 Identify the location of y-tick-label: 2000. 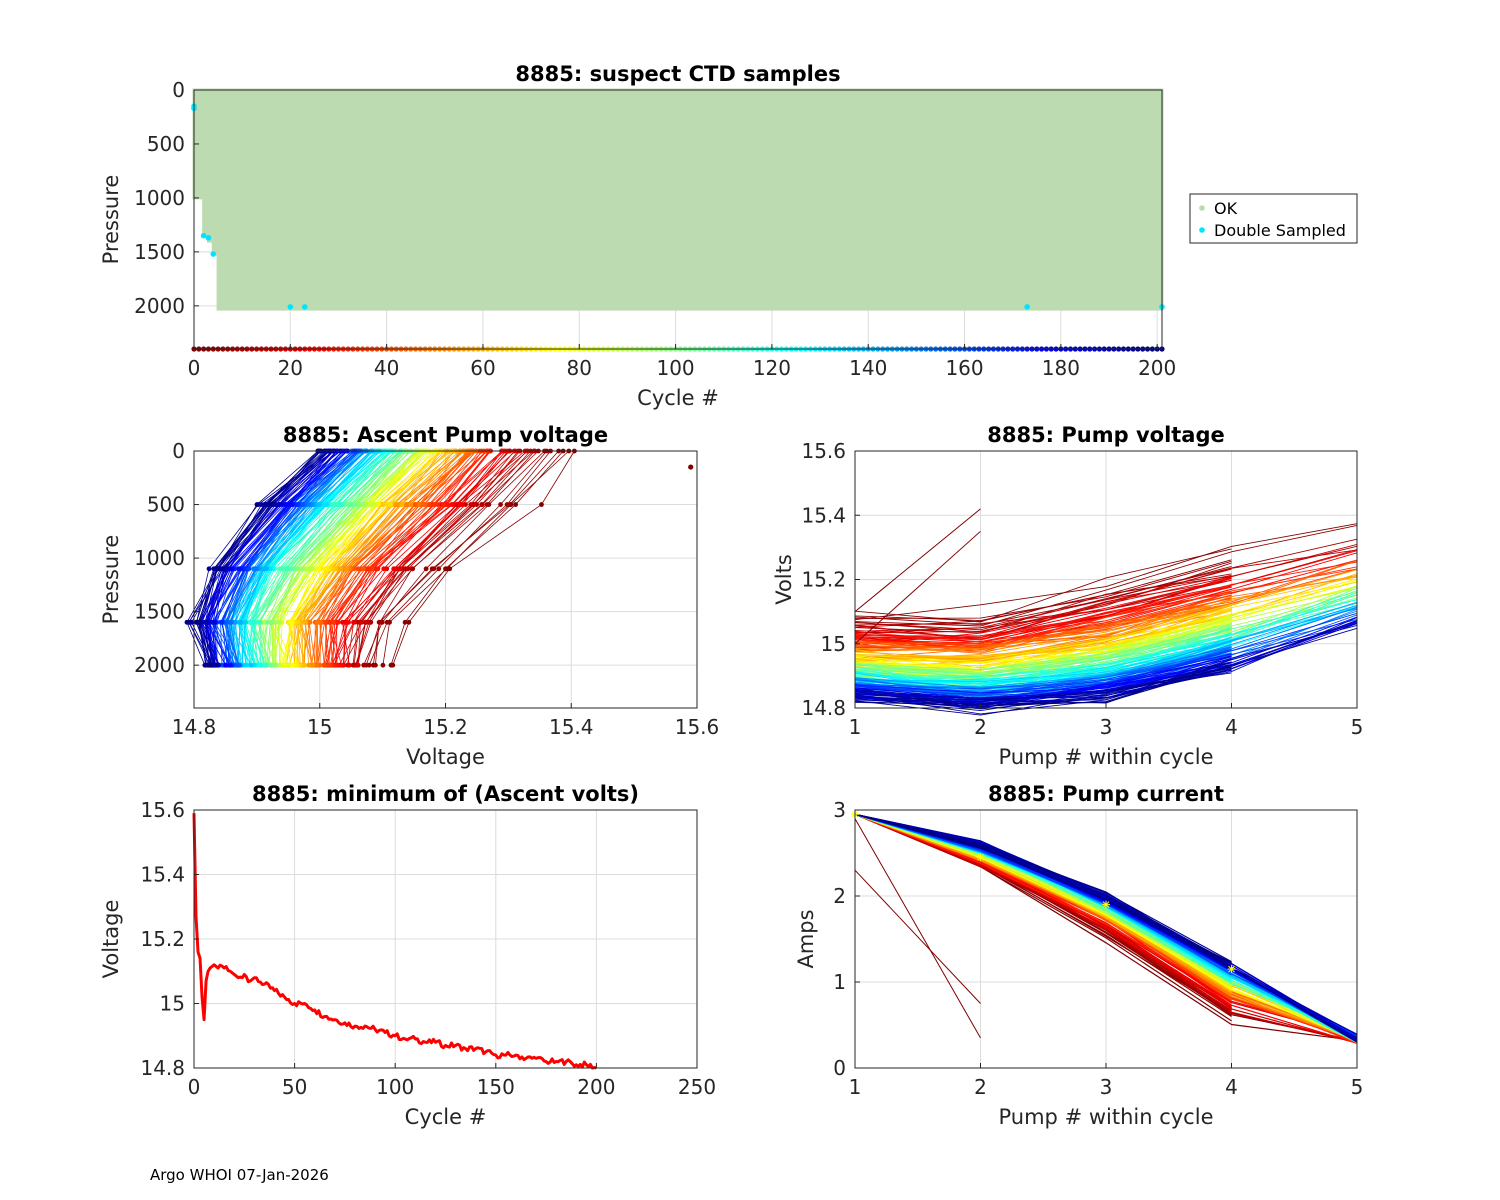
(159, 306).